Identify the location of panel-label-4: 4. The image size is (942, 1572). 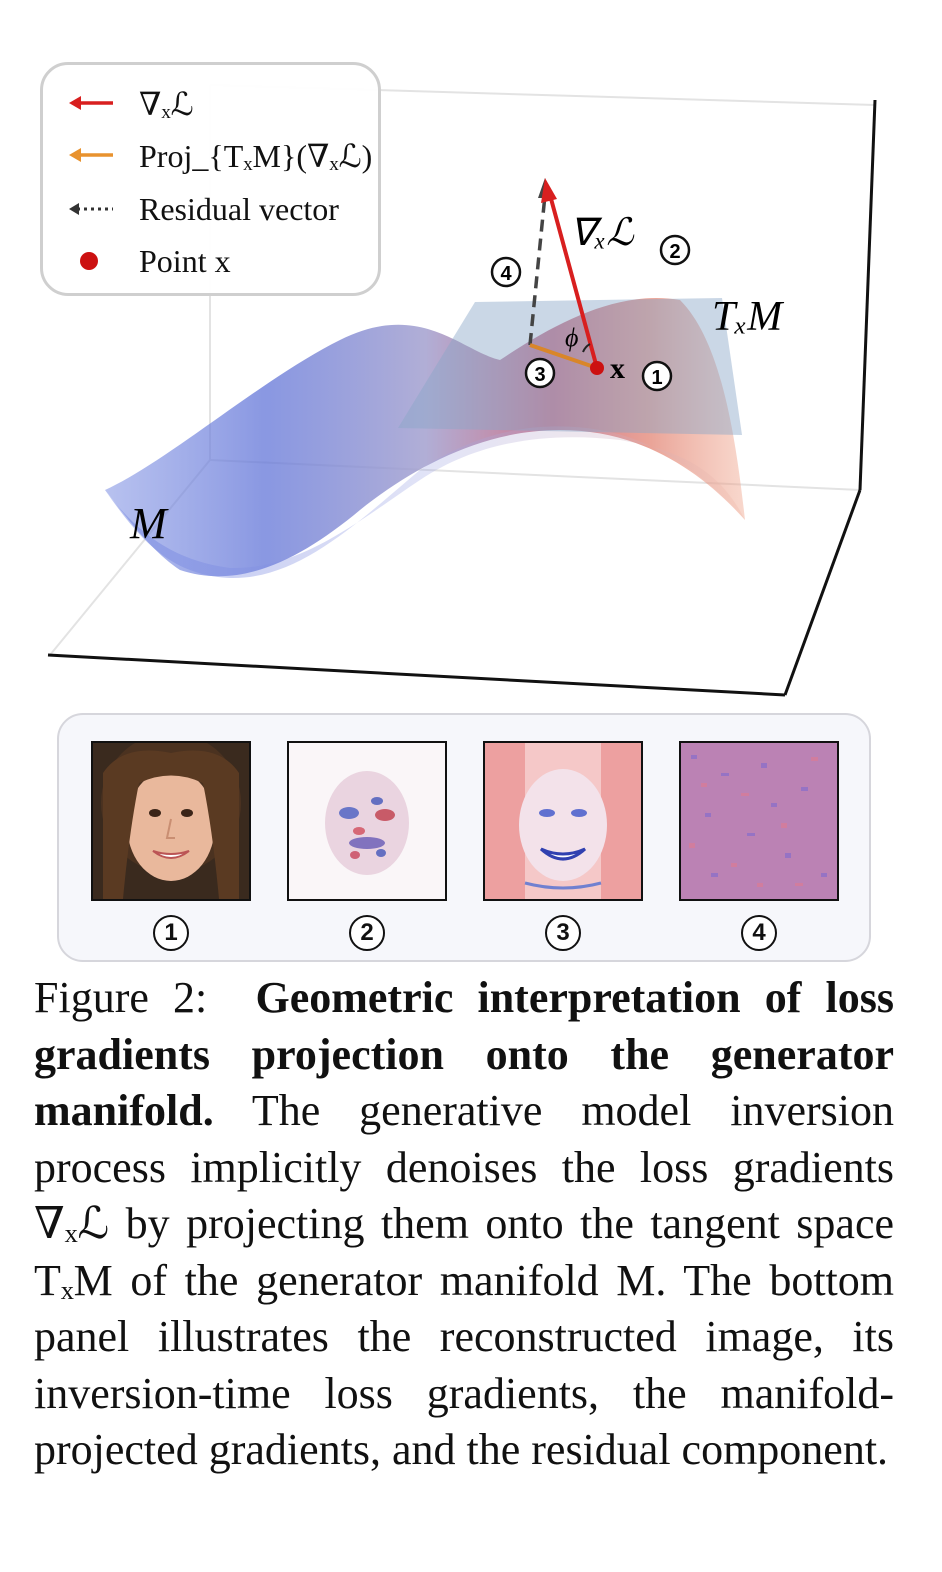
(759, 933).